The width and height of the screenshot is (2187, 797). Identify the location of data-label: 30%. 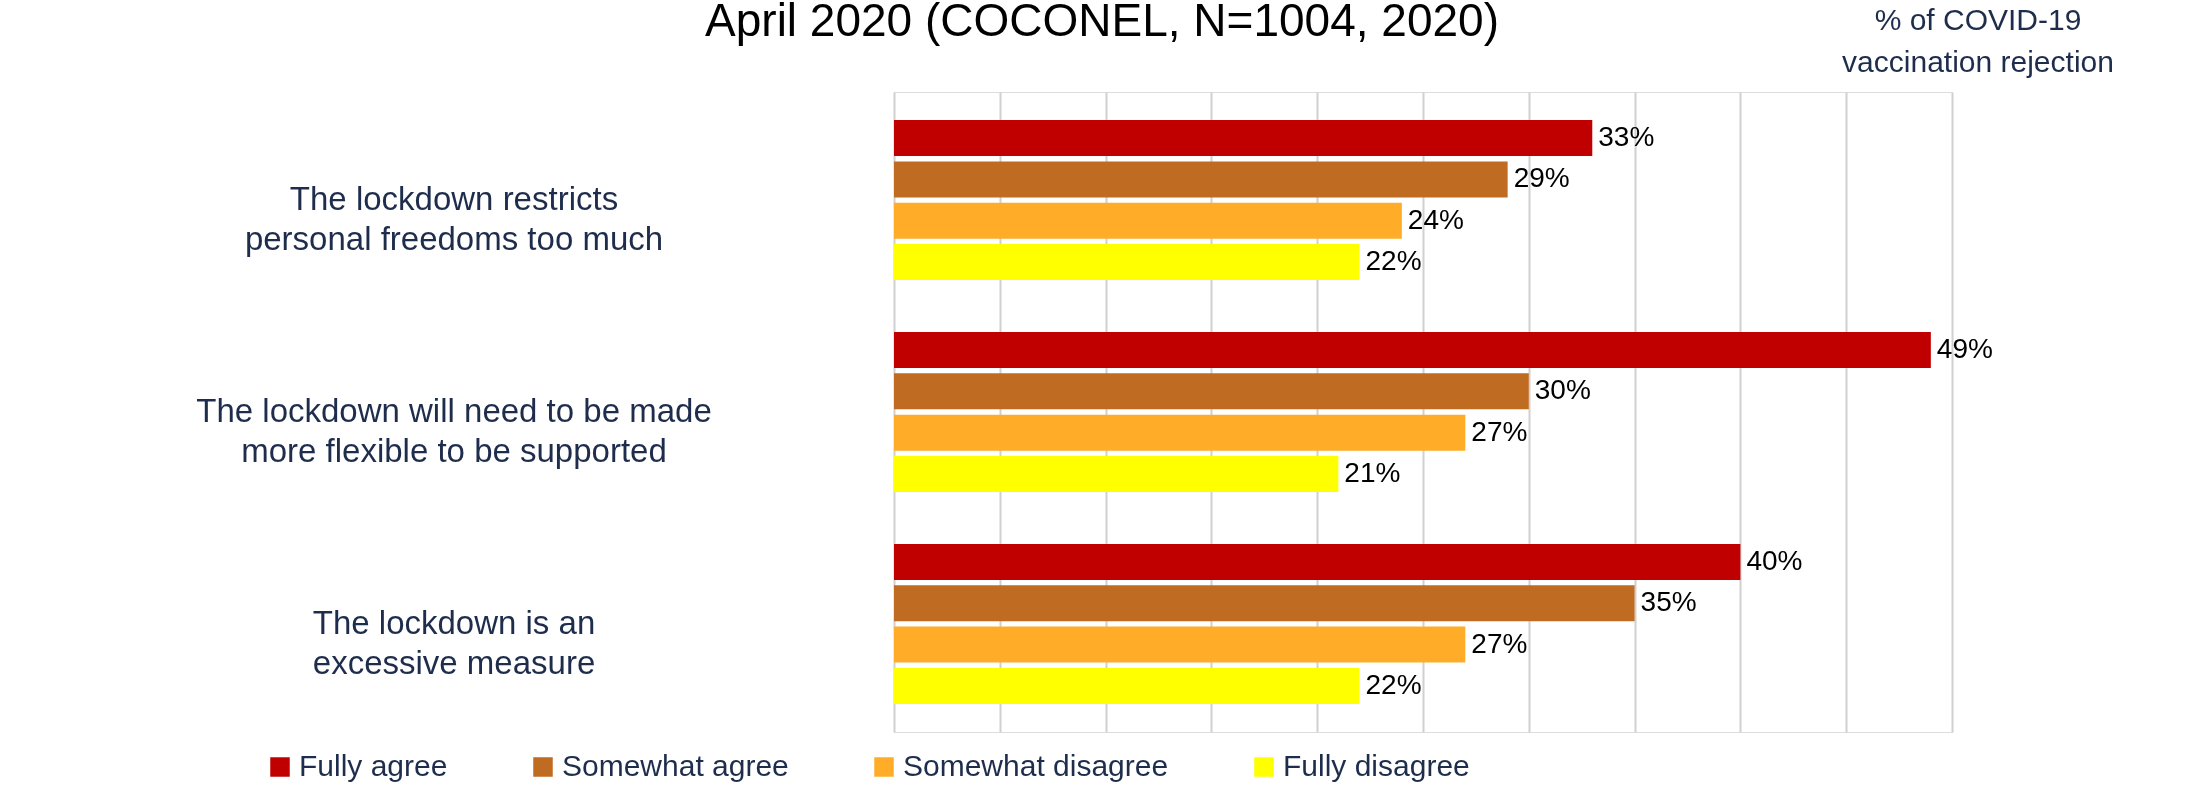
(1562, 390).